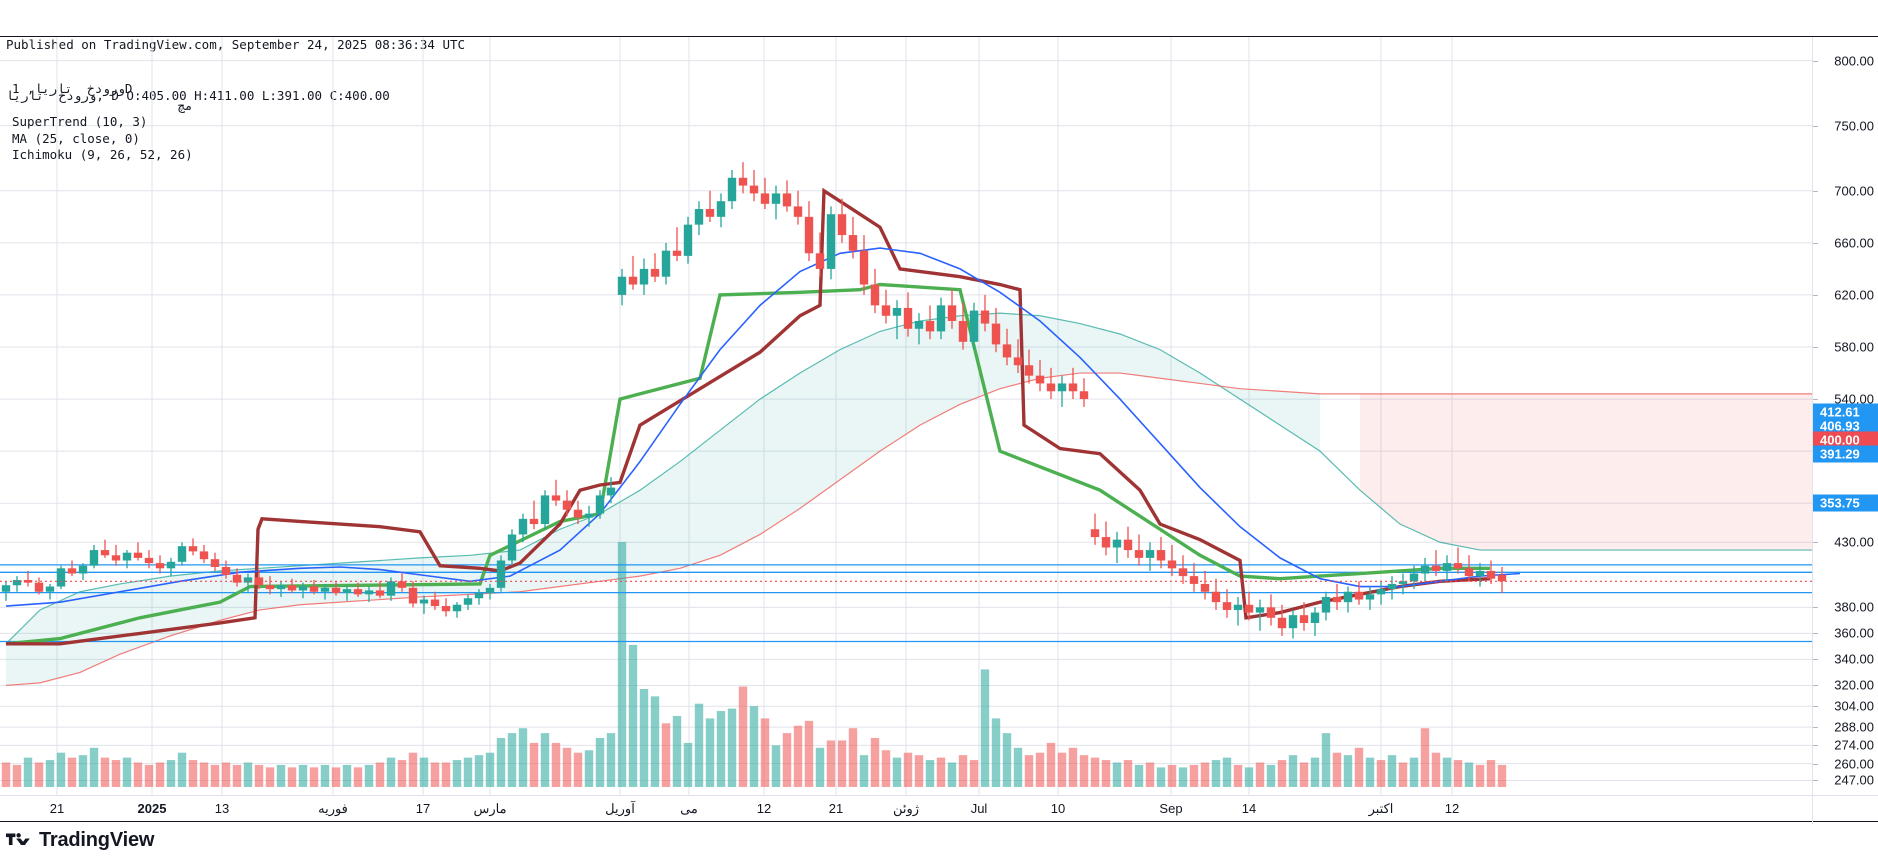  Describe the element at coordinates (836, 808) in the screenshot. I see `time-tick-label: 21` at that location.